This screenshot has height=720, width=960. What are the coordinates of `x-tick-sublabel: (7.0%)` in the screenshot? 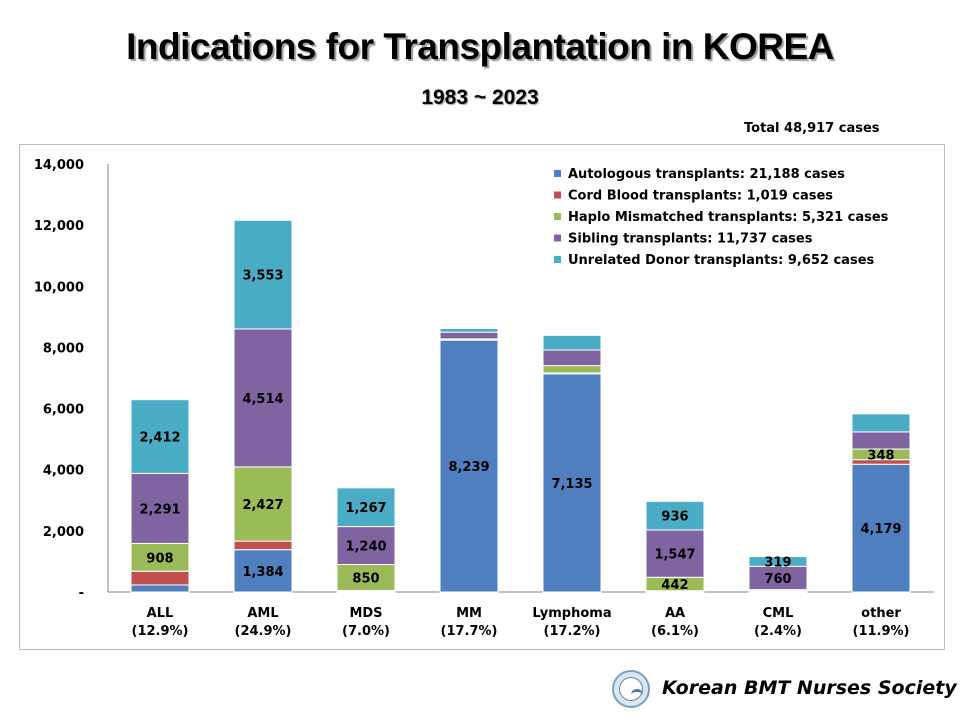 It's located at (366, 631).